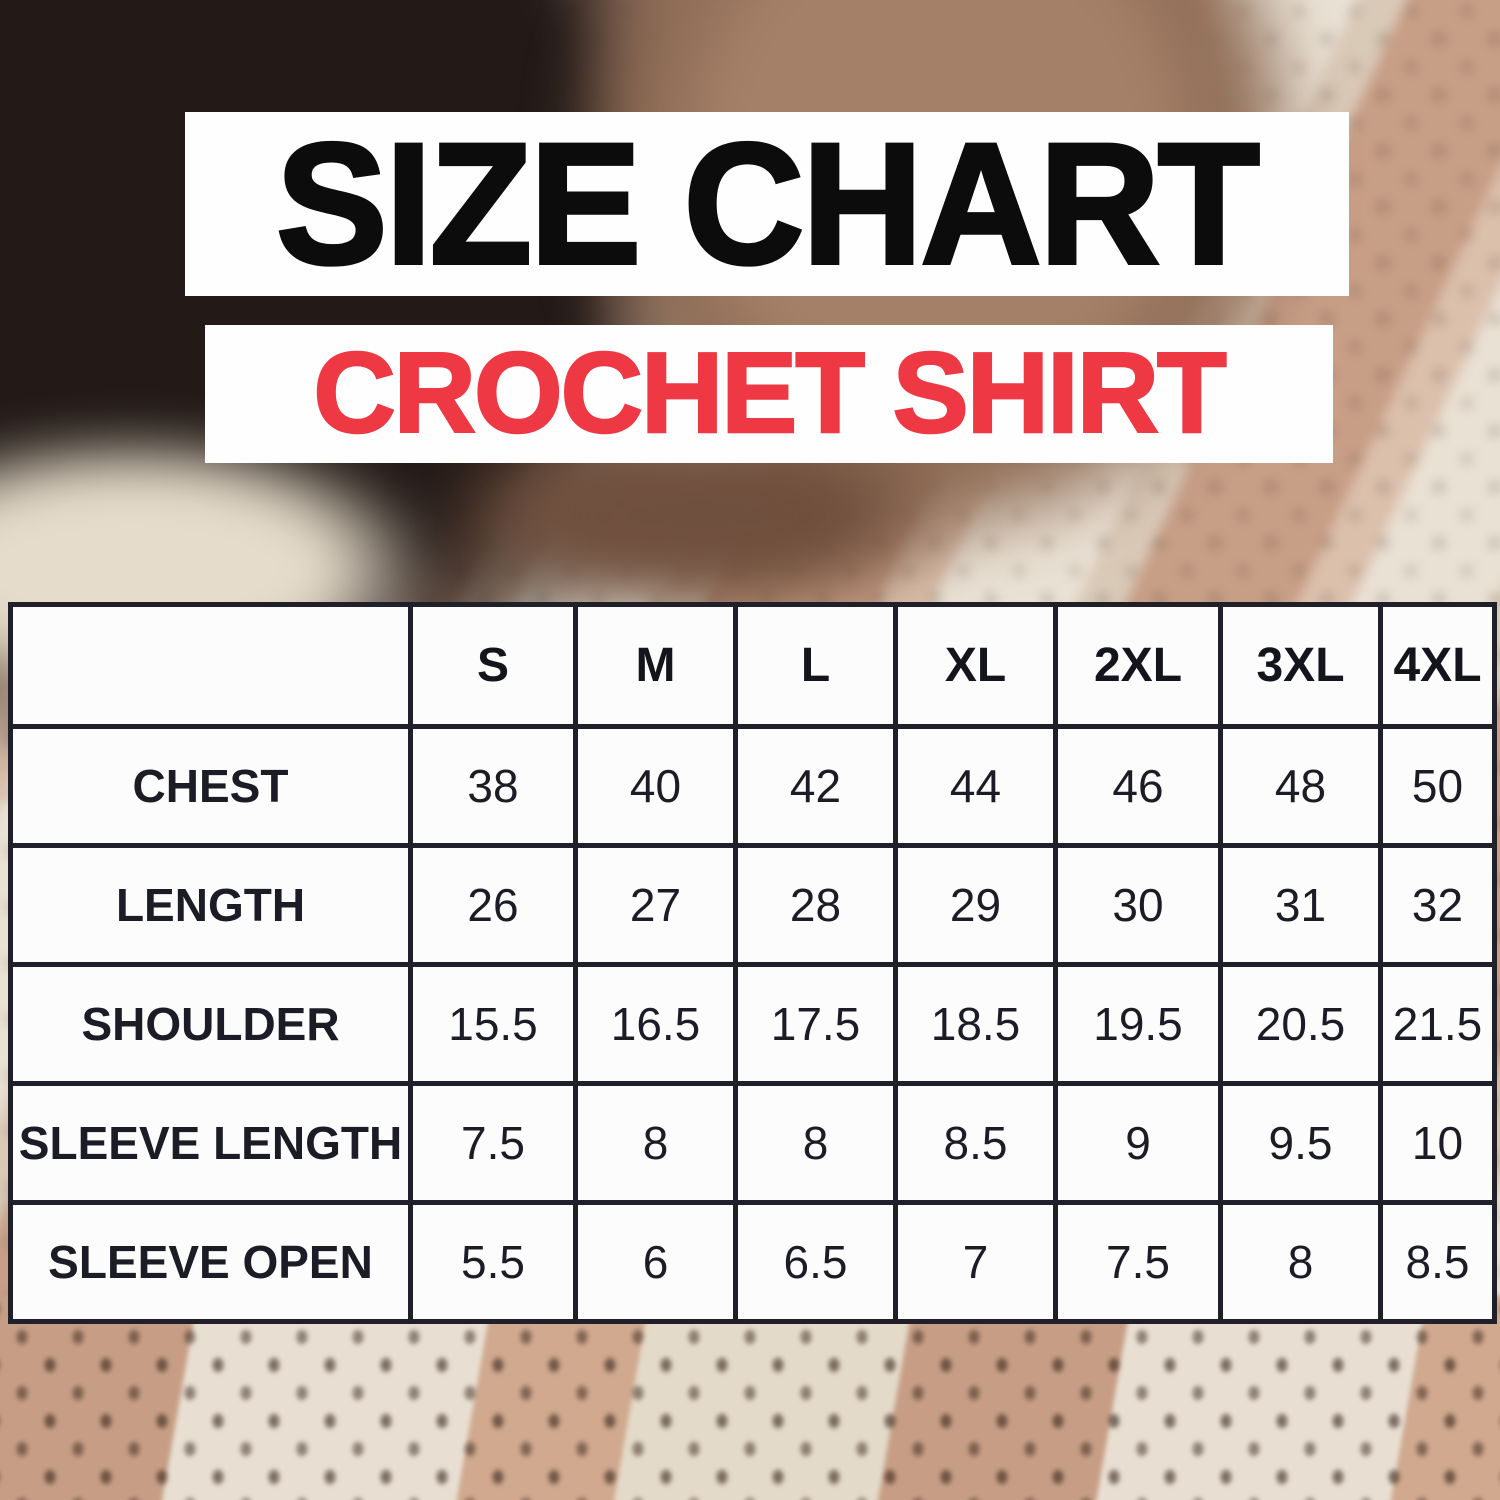 The height and width of the screenshot is (1500, 1500). What do you see at coordinates (1138, 665) in the screenshot?
I see `size-column-header-2xl: 2XL` at bounding box center [1138, 665].